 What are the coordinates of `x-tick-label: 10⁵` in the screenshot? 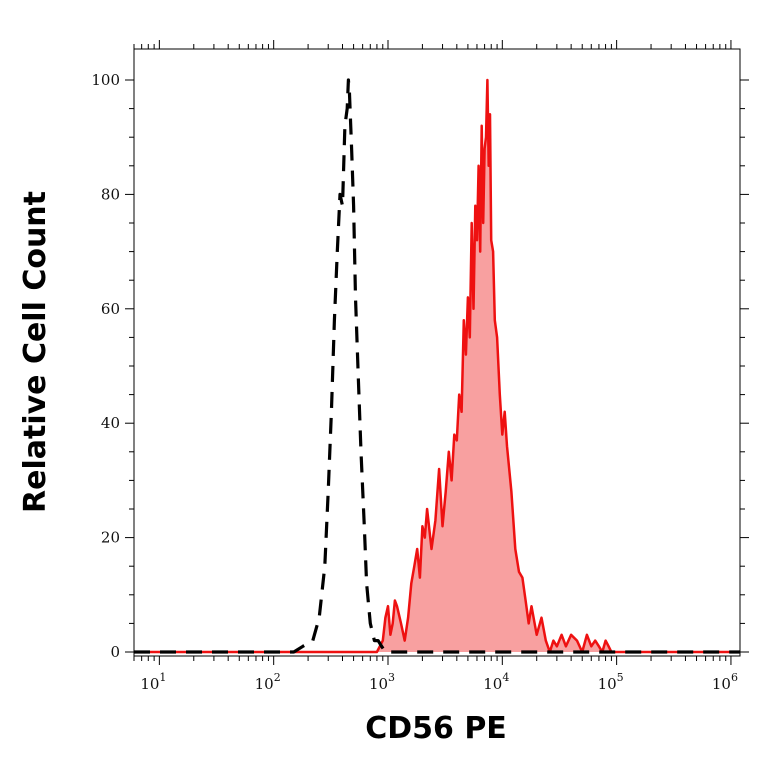 It's located at (611, 682).